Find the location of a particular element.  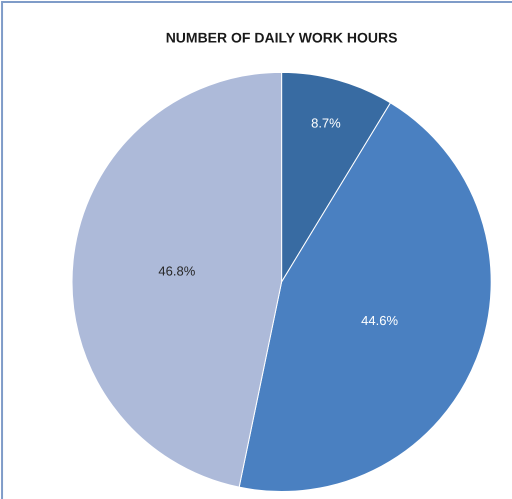

data-label: 44.6% is located at coordinates (379, 320).